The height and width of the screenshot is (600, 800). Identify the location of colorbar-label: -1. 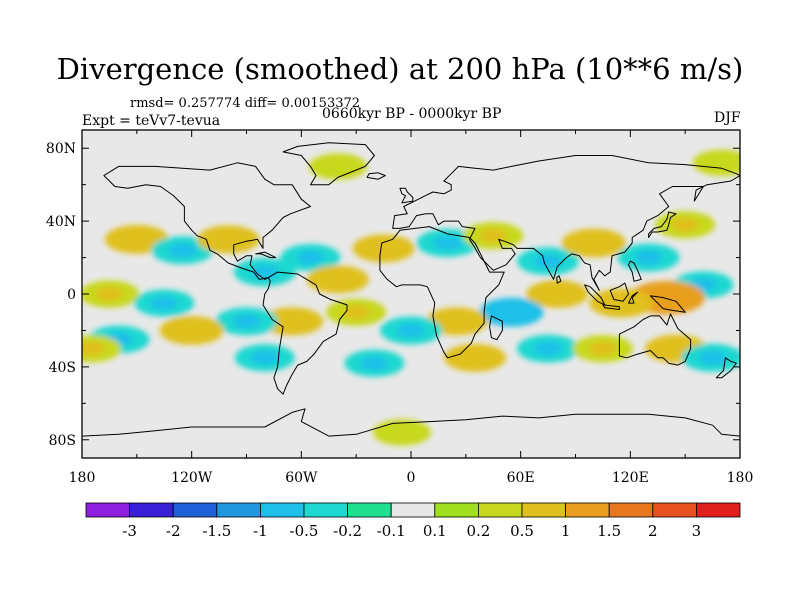
(260, 531).